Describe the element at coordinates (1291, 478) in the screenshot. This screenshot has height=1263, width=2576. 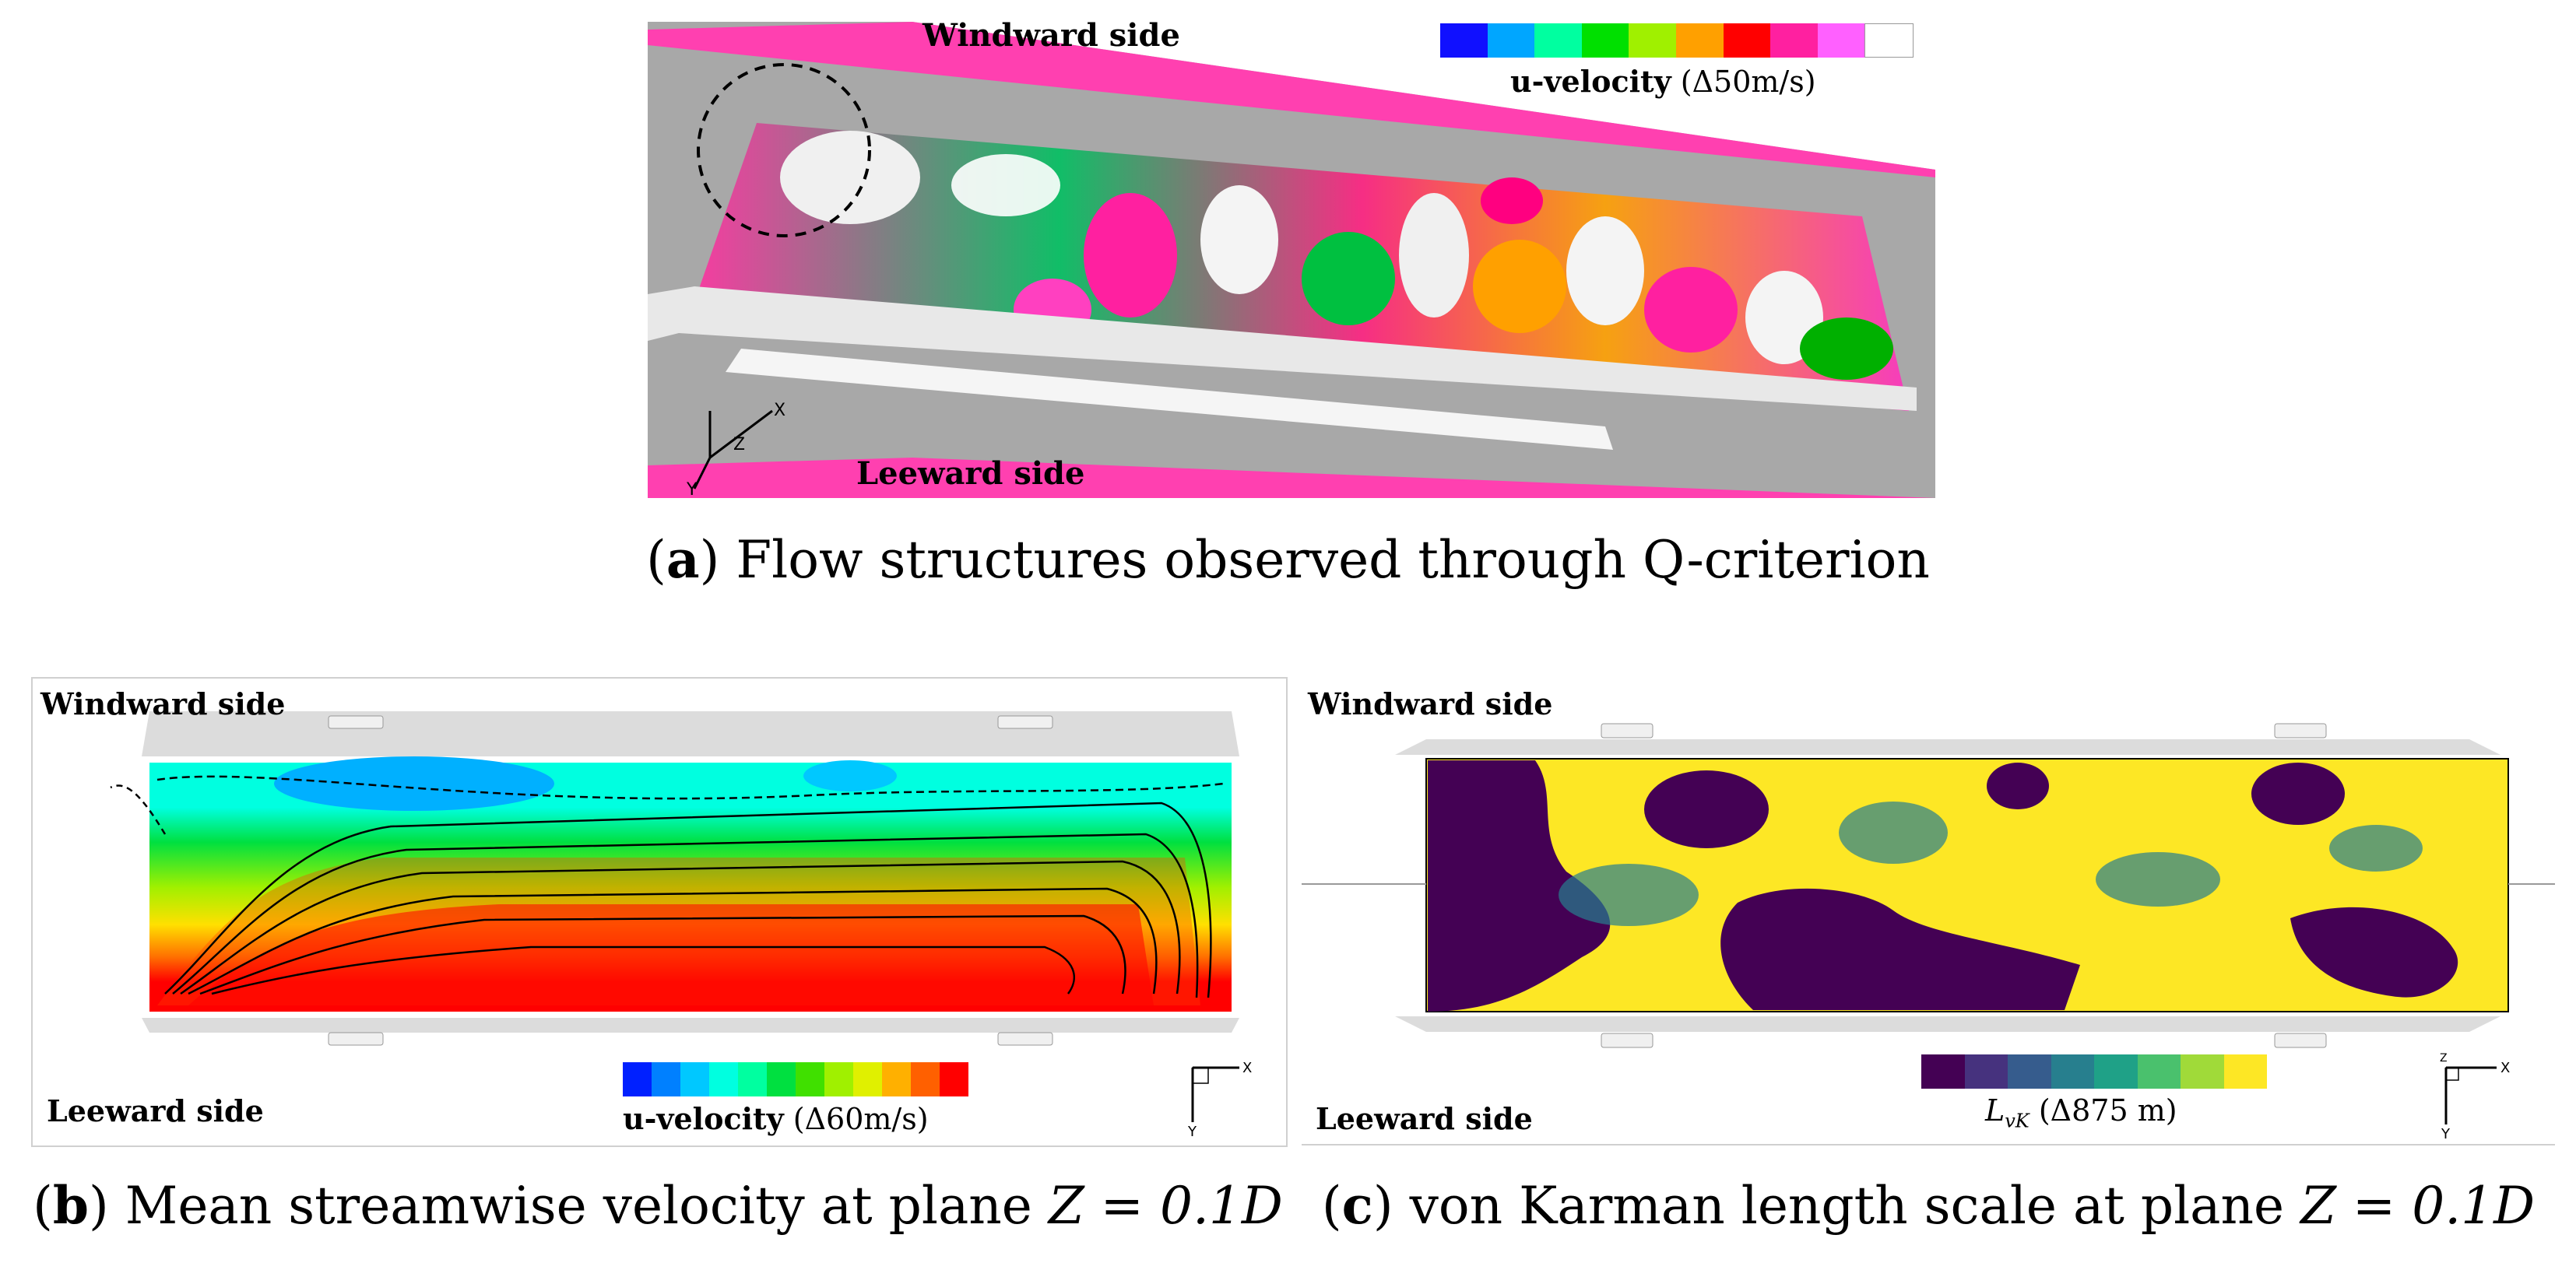
I see `bottom-wall-strip` at that location.